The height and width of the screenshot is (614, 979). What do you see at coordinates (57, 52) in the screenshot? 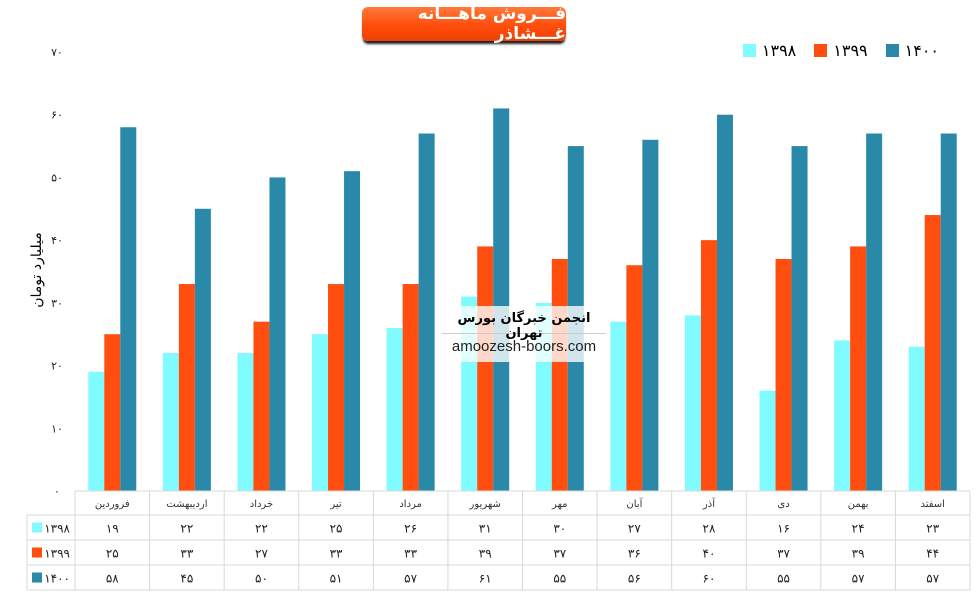
I see `y-tick-label: ۷۰` at bounding box center [57, 52].